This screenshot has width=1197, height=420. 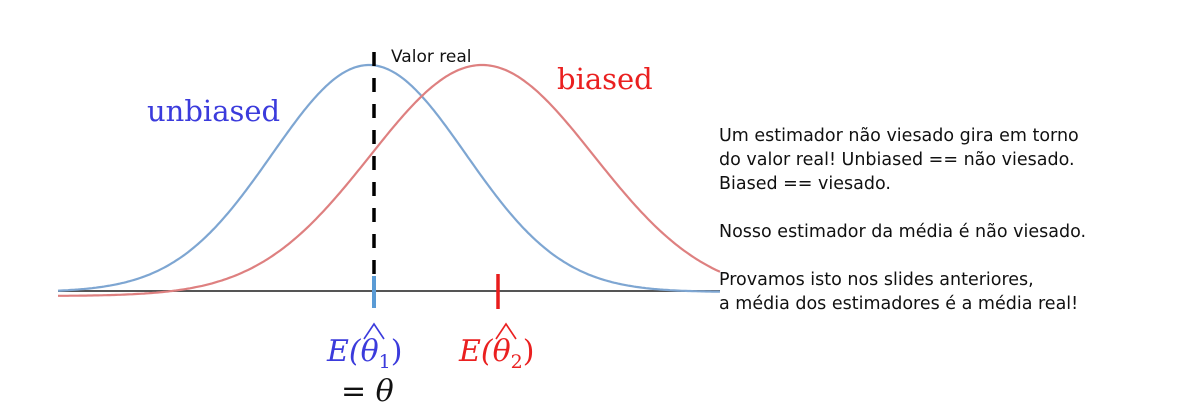 What do you see at coordinates (805, 184) in the screenshot?
I see `note-line: Biased == viesado.` at bounding box center [805, 184].